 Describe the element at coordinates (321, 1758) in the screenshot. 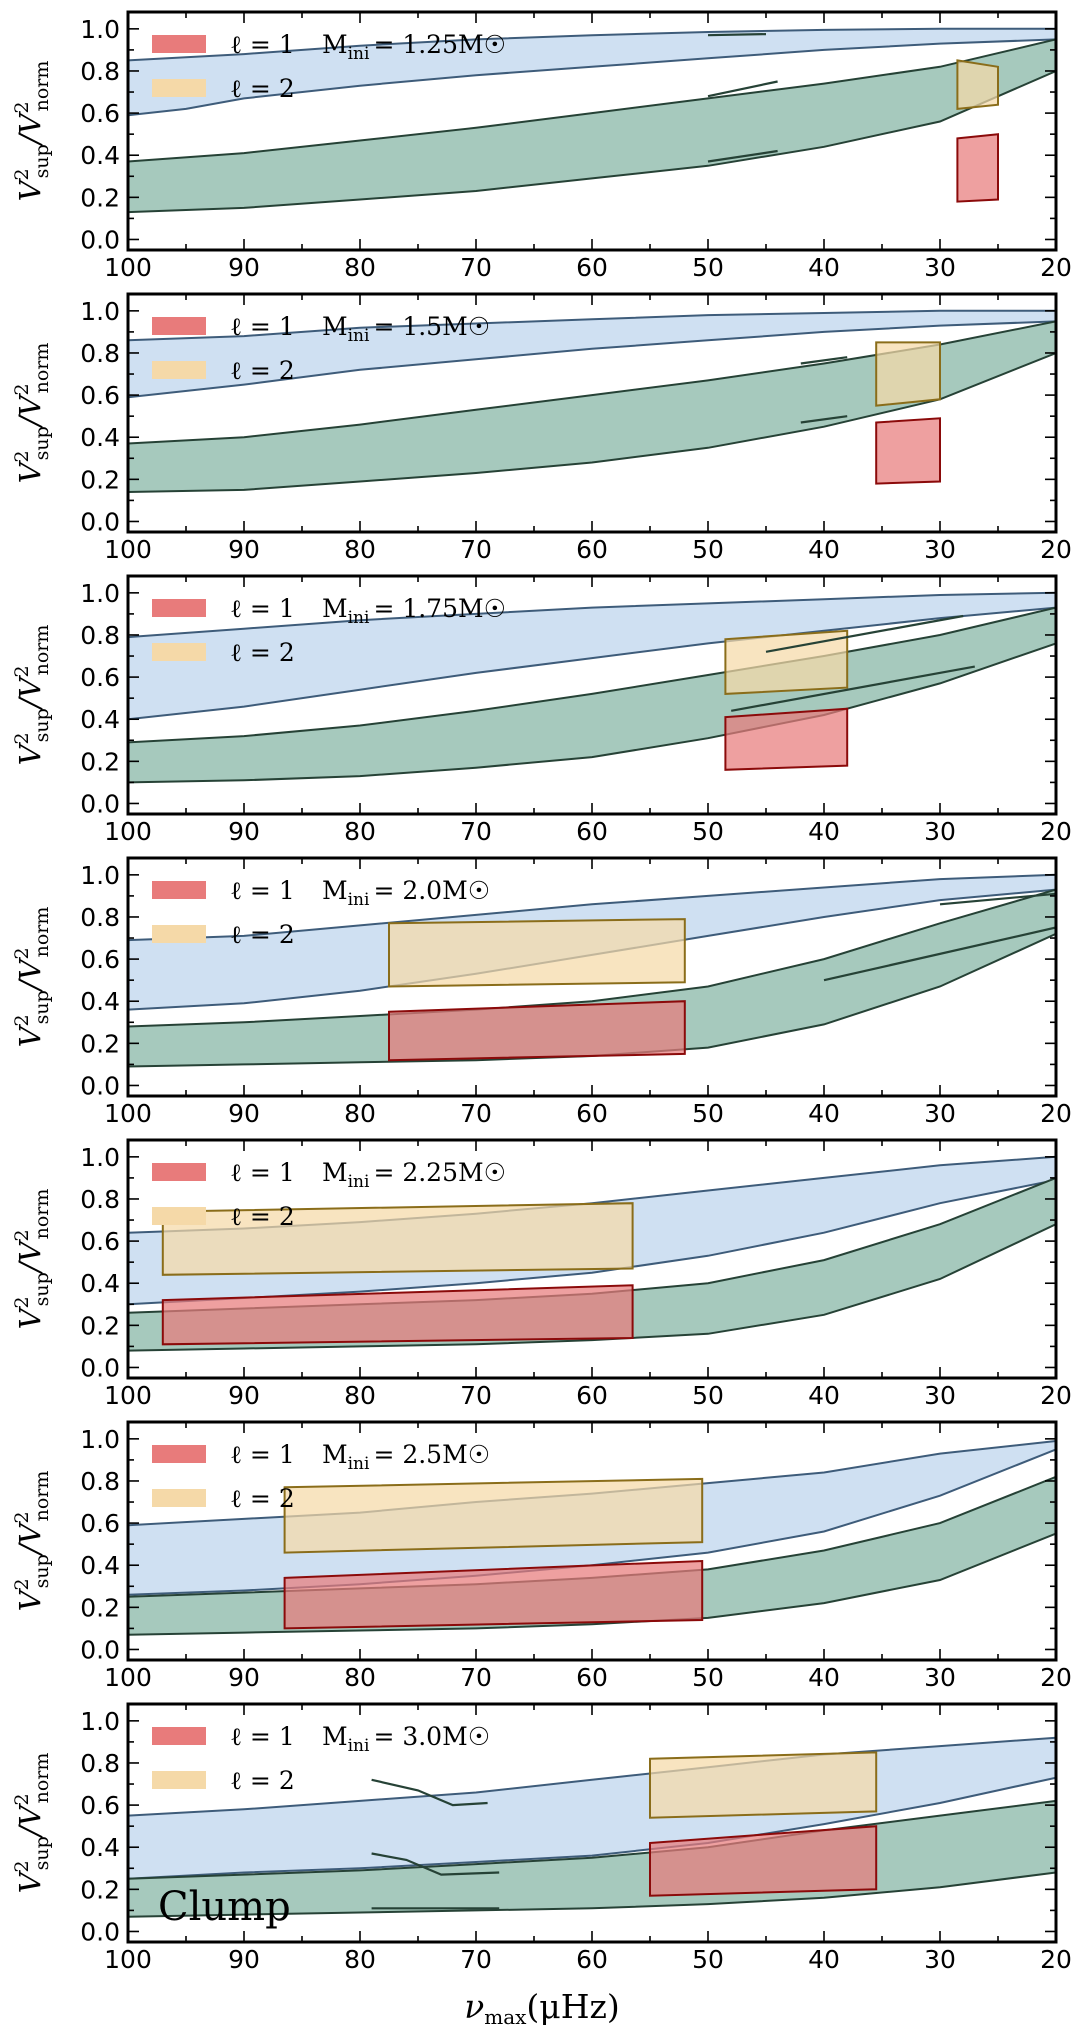

I see `legend: ℓ = 1 ℓ = 2 Mini = 3.0M☉` at that location.